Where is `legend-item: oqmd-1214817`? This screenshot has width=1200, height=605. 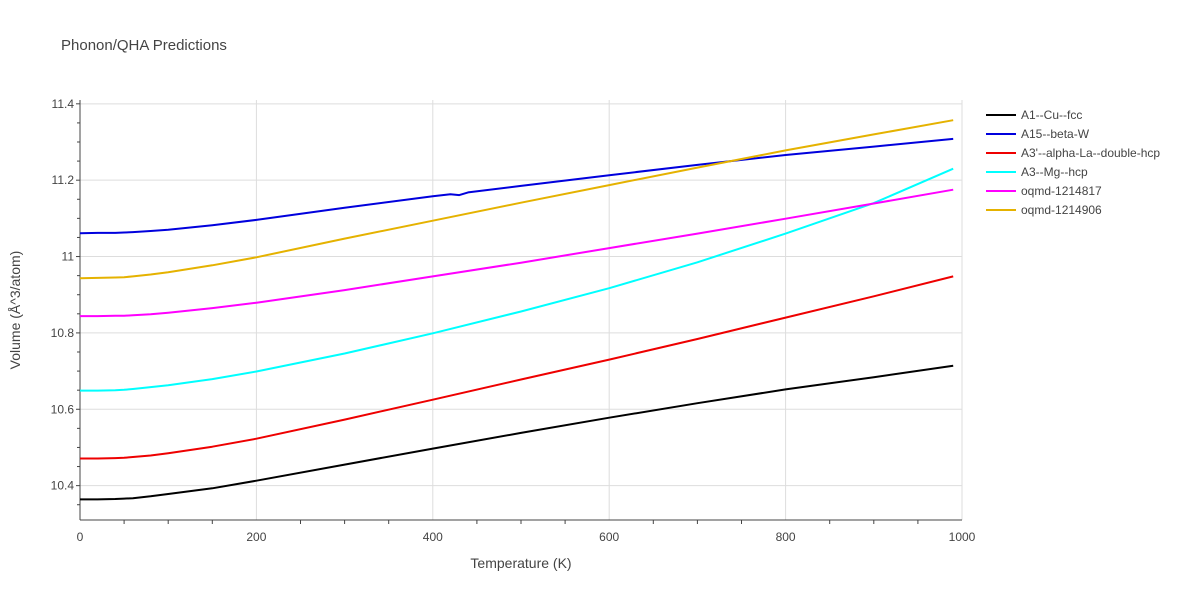 legend-item: oqmd-1214817 is located at coordinates (1044, 191).